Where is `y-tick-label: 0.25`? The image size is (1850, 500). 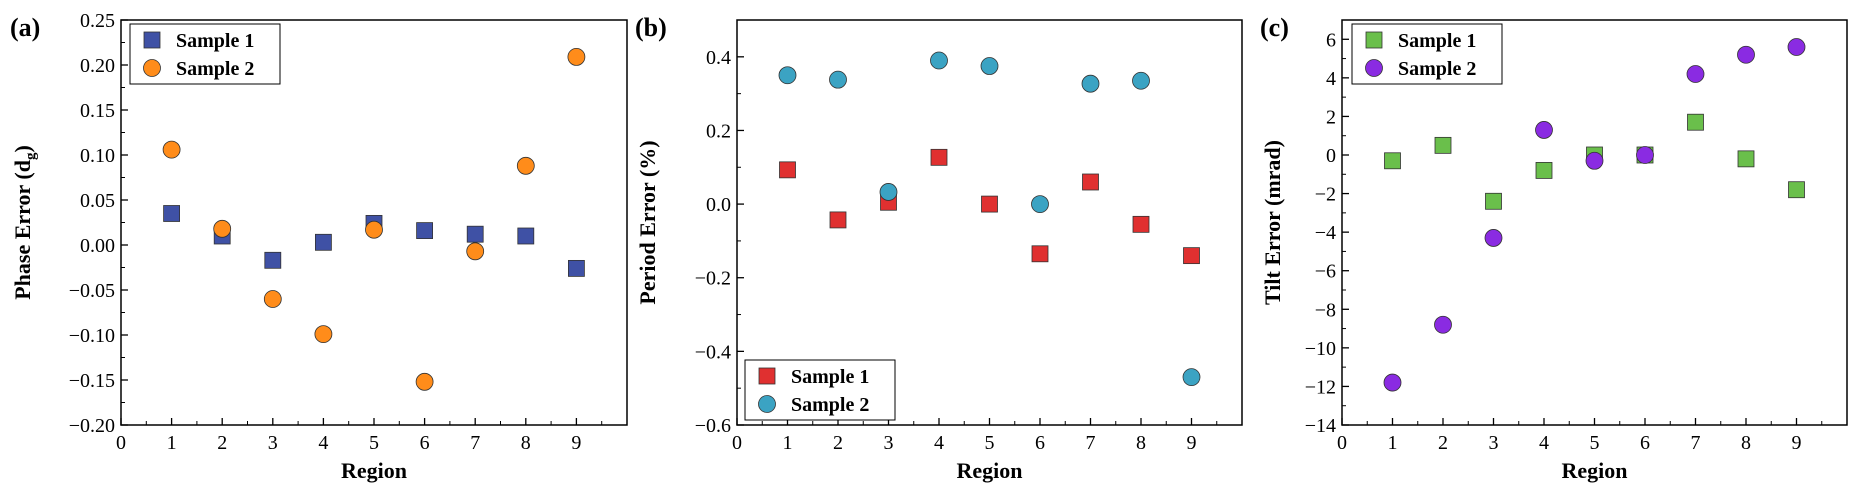 y-tick-label: 0.25 is located at coordinates (97, 21).